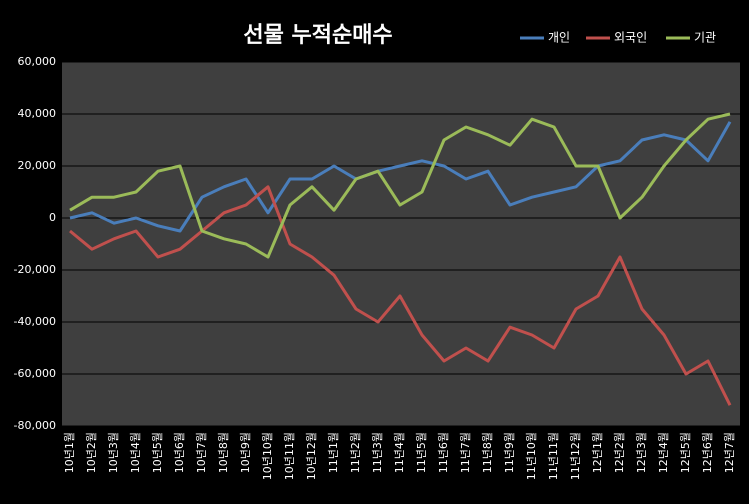 The height and width of the screenshot is (504, 749). I want to click on x-tick-label: 11년10월, so click(531, 456).